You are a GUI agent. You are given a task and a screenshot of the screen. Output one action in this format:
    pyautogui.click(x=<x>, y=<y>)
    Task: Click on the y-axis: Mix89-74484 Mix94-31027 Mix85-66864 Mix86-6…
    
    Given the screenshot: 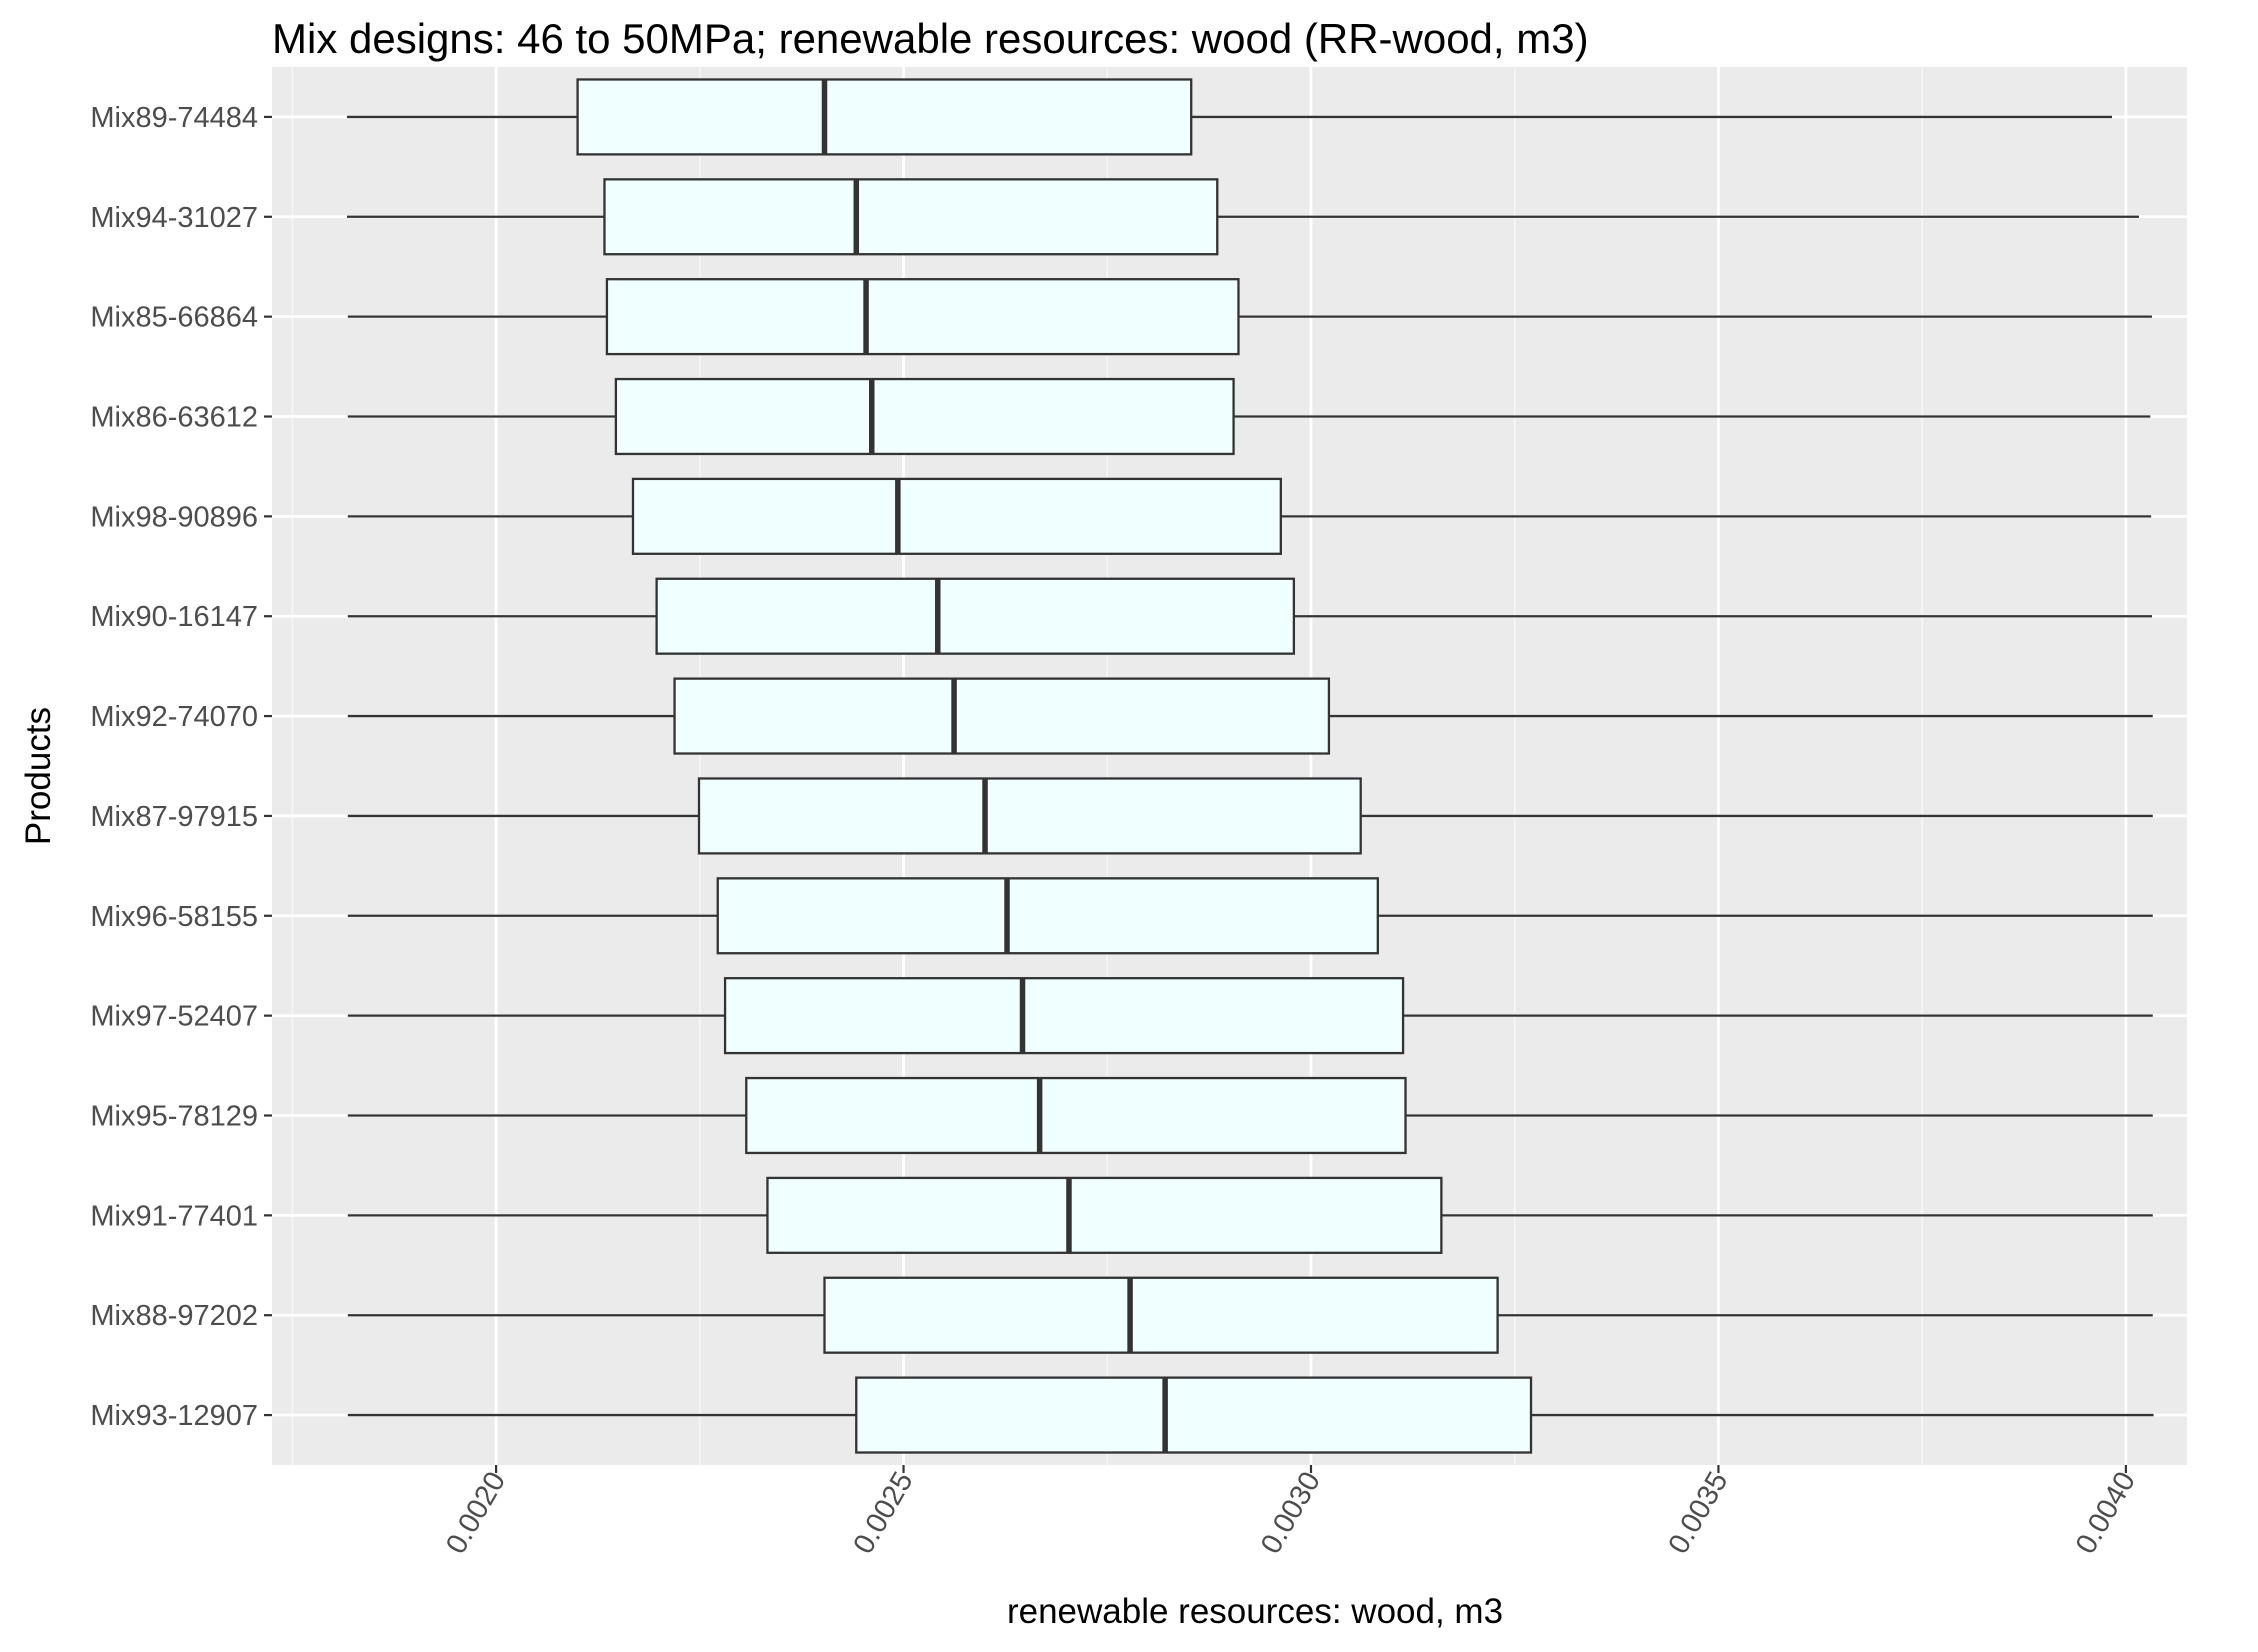 What is the action you would take?
    pyautogui.click(x=181, y=767)
    